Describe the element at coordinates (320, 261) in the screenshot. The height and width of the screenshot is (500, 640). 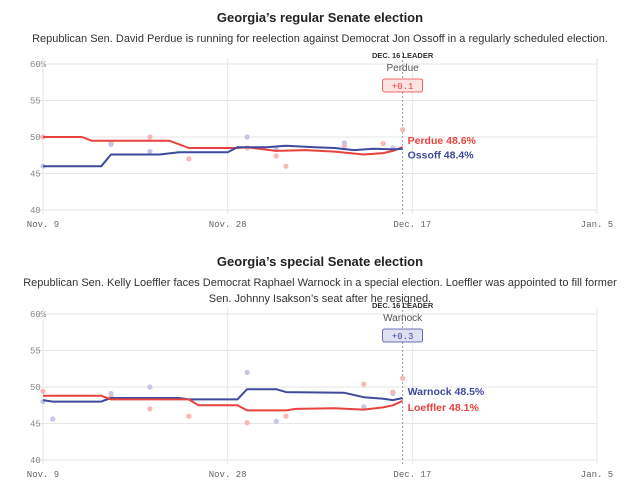
I see `chart-title: Georgia’s special Senate election` at that location.